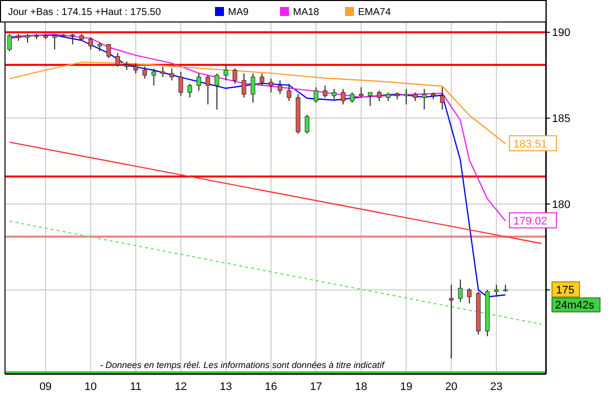 The height and width of the screenshot is (398, 611). Describe the element at coordinates (565, 290) in the screenshot. I see `text: 175` at that location.